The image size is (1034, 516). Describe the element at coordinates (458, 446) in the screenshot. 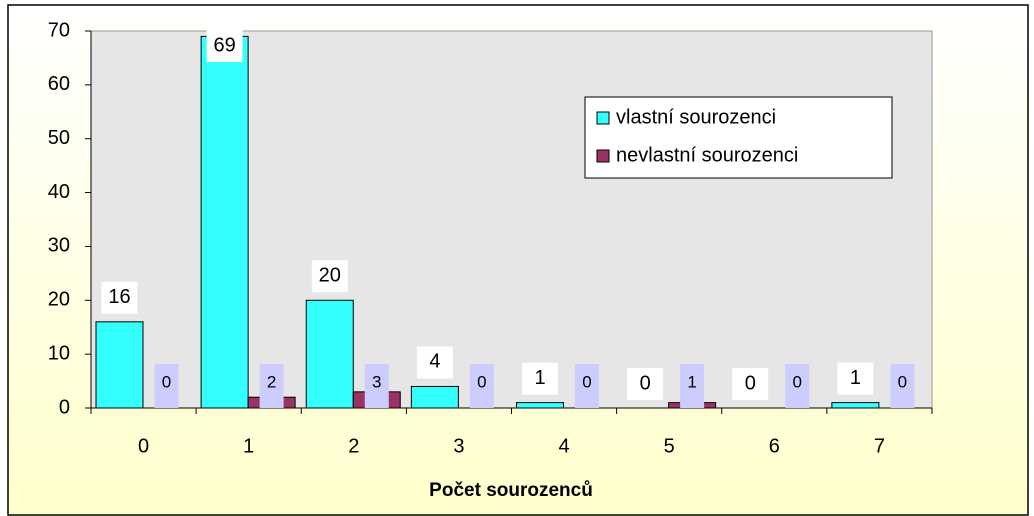

I see `x-tick-label: 3` at that location.